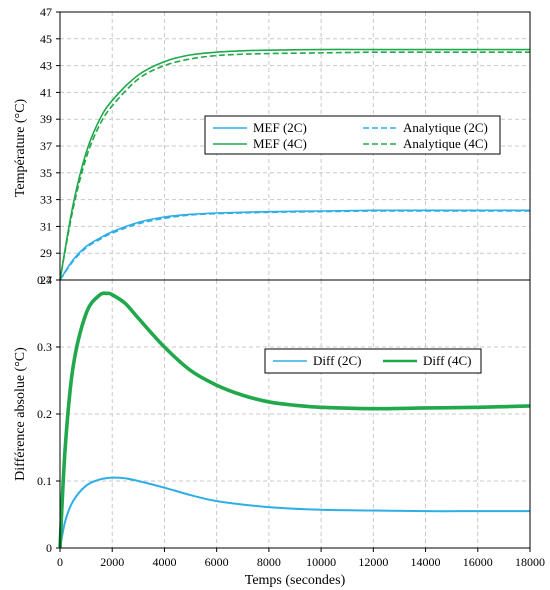 The width and height of the screenshot is (550, 590). I want to click on legend: Diff (2C) Diff (4C), so click(373, 361).